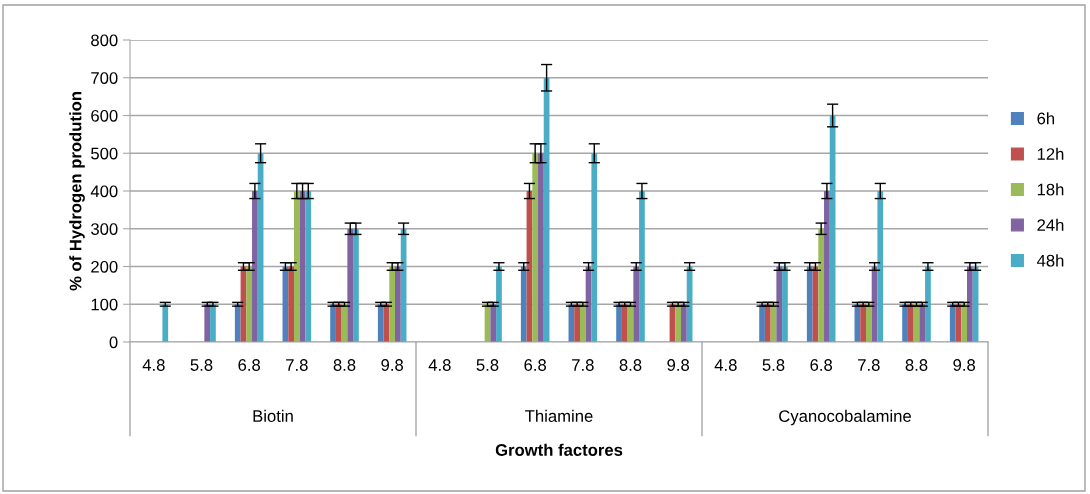 This screenshot has height=494, width=1090. What do you see at coordinates (273, 415) in the screenshot?
I see `text: Biotin` at bounding box center [273, 415].